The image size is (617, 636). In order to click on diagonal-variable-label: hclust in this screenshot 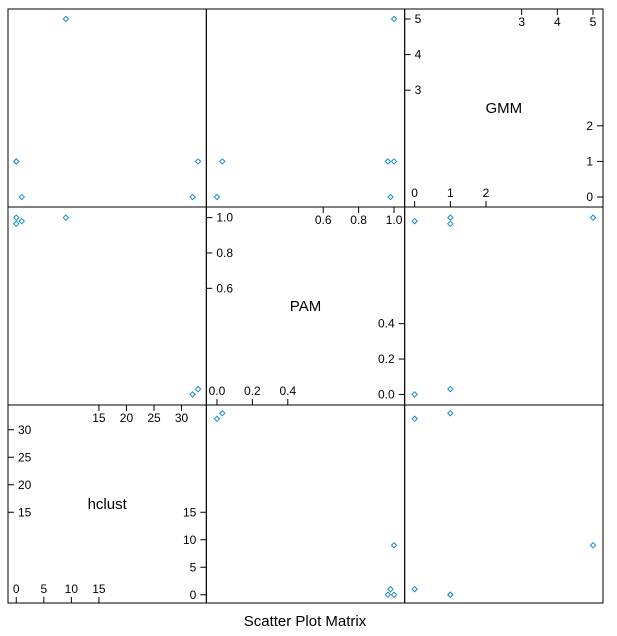, I will do `click(108, 504)`.